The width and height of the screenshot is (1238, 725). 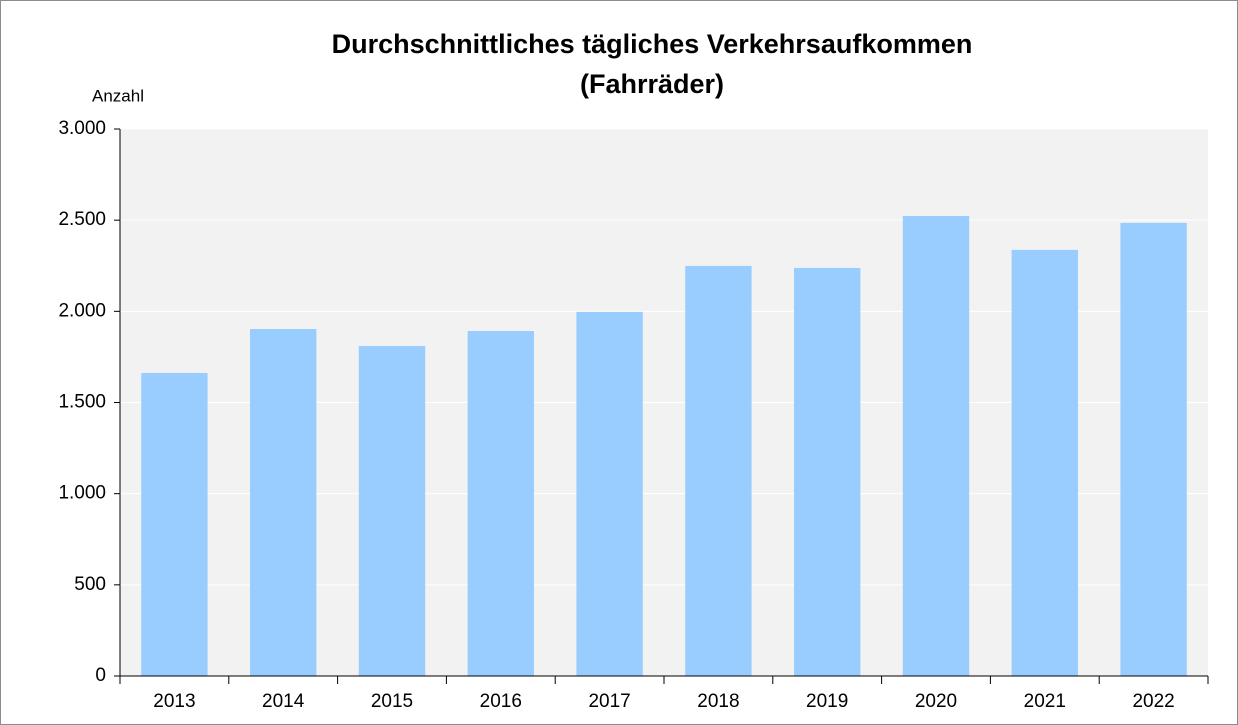 I want to click on x-tick-label: 2014, so click(x=283, y=701).